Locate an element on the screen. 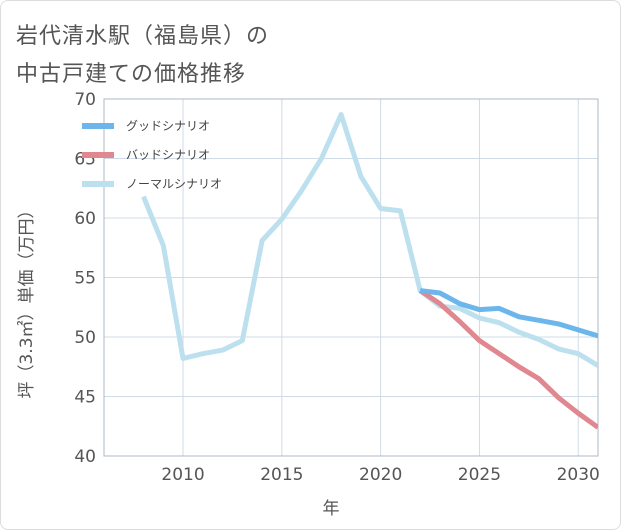 The width and height of the screenshot is (621, 530). y-tick-label: 45 is located at coordinates (85, 398).